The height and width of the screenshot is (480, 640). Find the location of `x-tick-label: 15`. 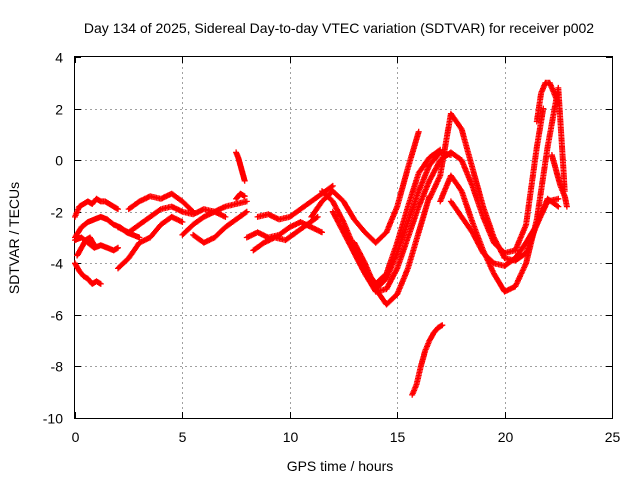

x-tick-label: 15 is located at coordinates (398, 437).